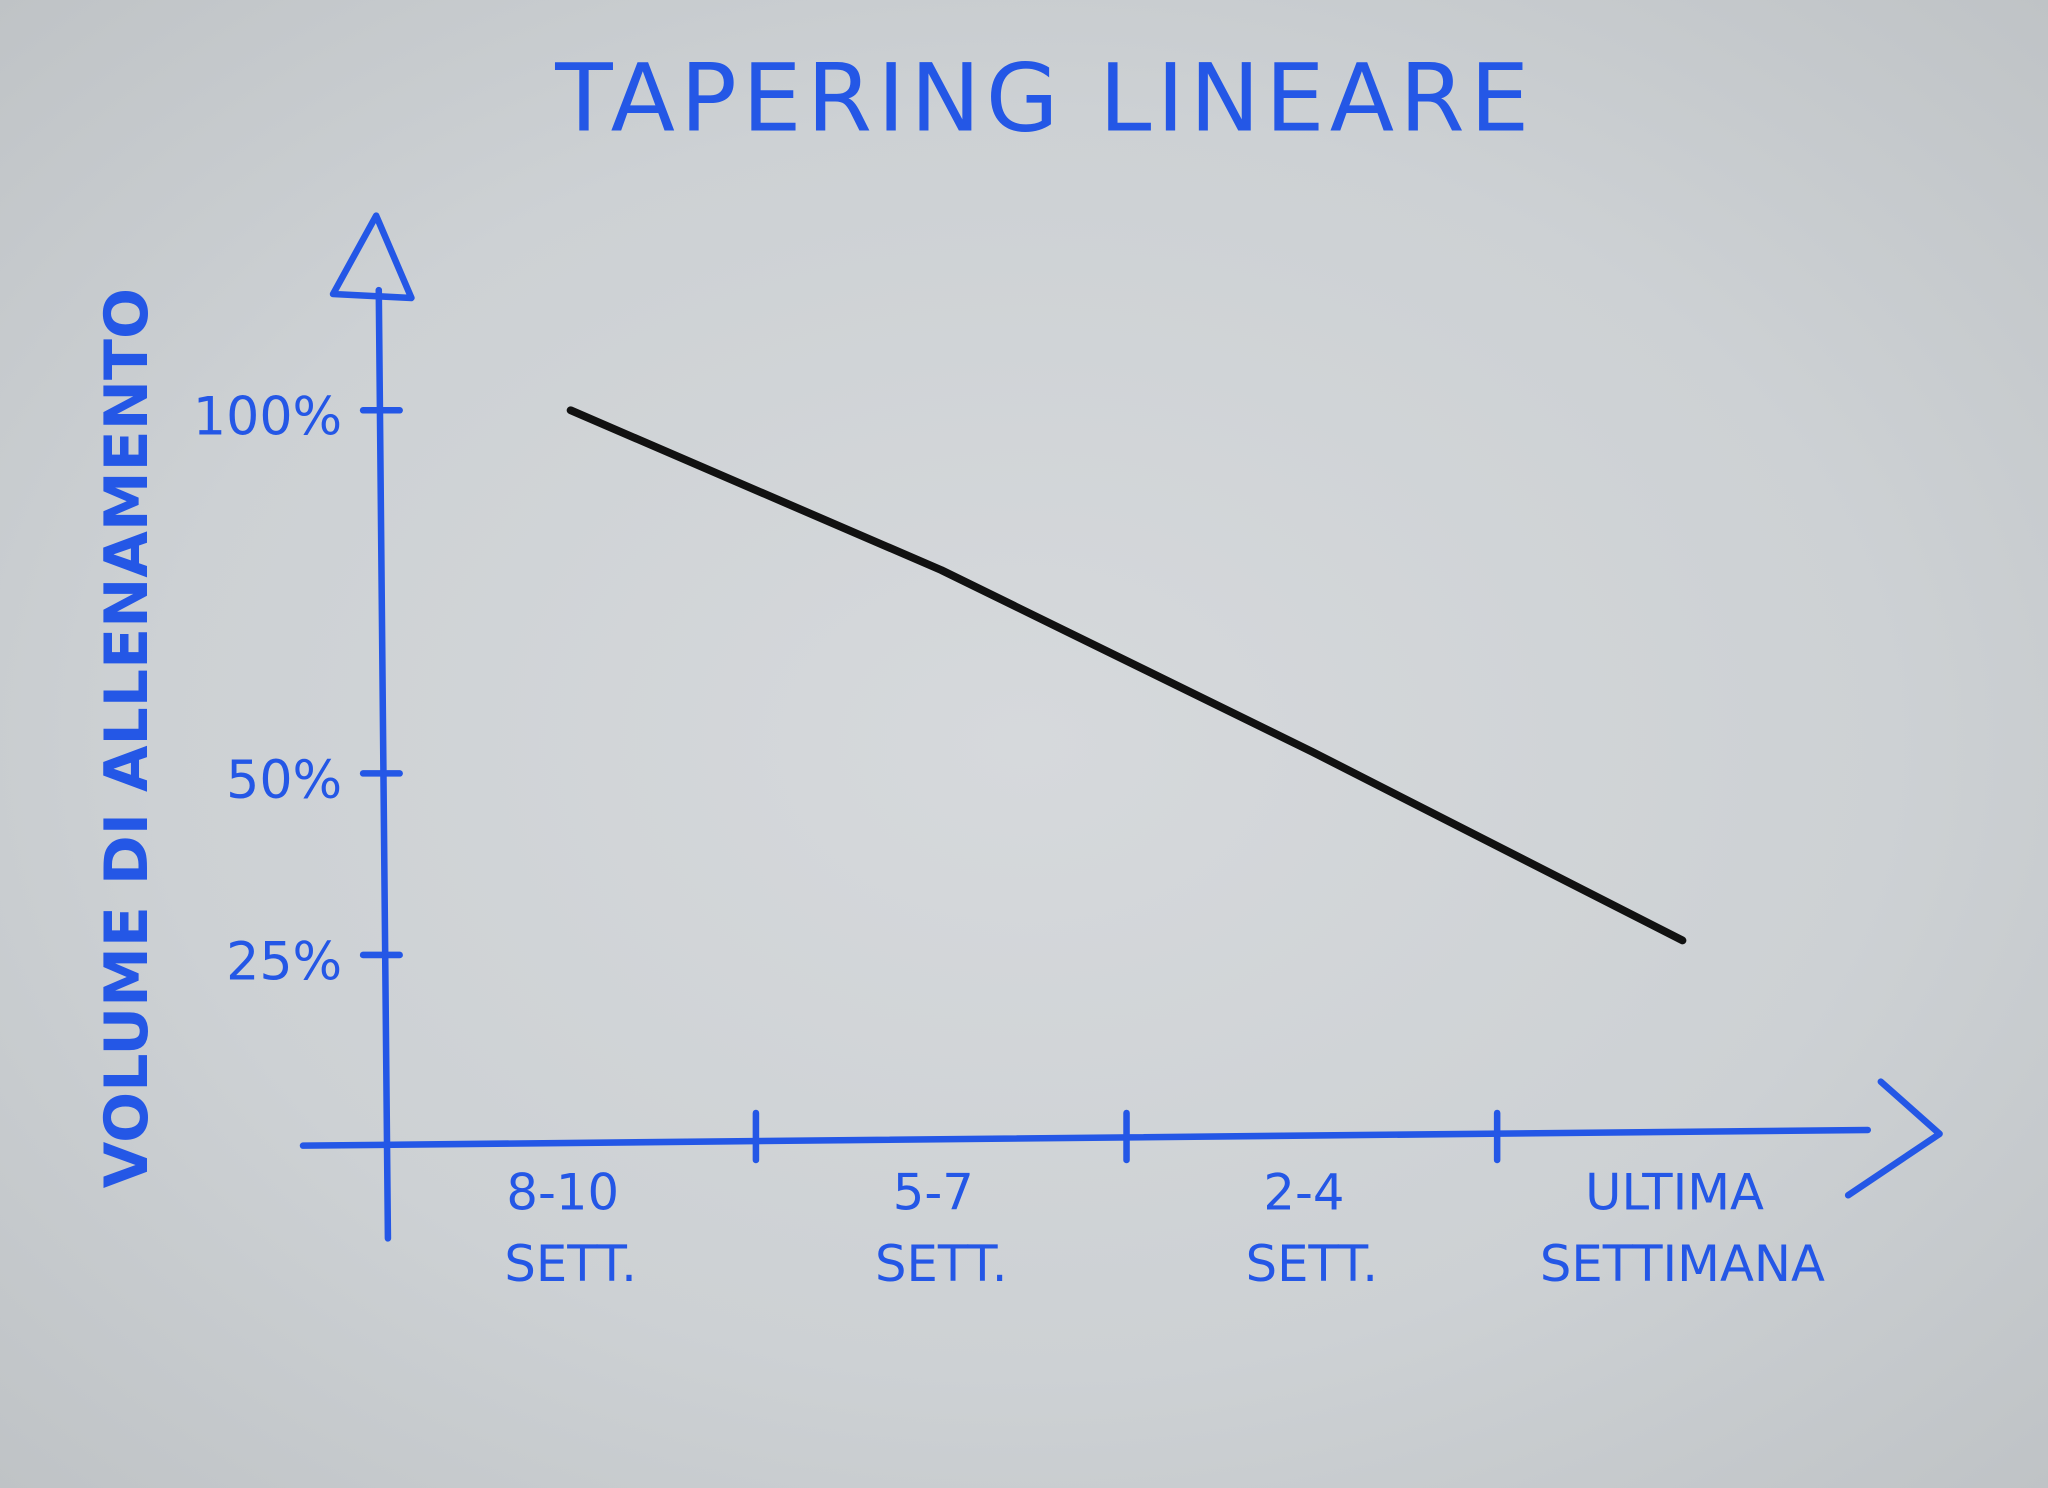 This screenshot has width=2048, height=1488. Describe the element at coordinates (941, 1228) in the screenshot. I see `x-tick-label: 5-7 SETT.` at that location.